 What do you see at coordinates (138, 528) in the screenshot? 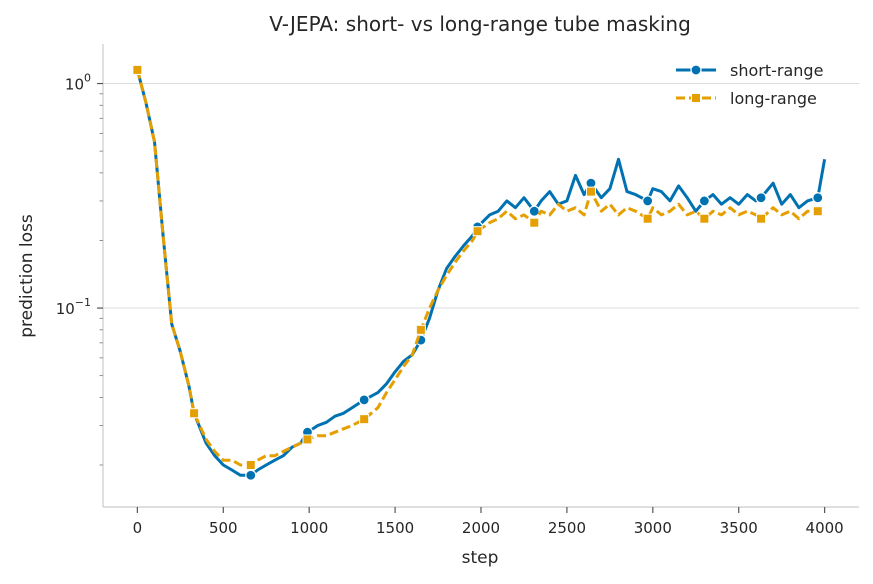
I see `x-tick-label: 0` at bounding box center [138, 528].